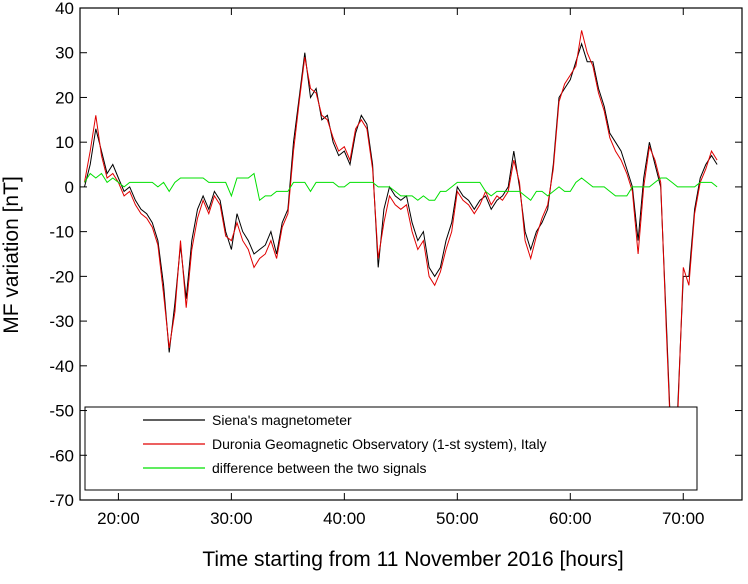 The height and width of the screenshot is (584, 748). What do you see at coordinates (61, 411) in the screenshot?
I see `y-tick-label: -50` at bounding box center [61, 411].